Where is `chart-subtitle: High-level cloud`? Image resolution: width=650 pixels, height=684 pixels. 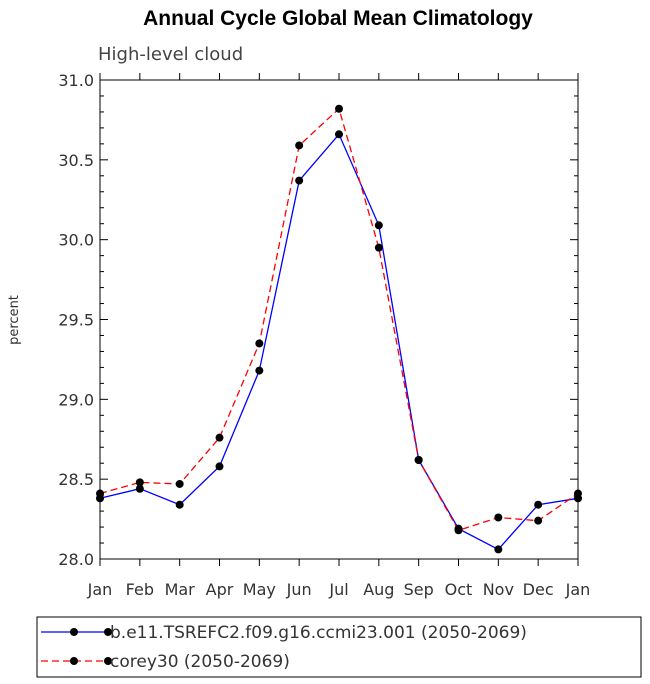
chart-subtitle: High-level cloud is located at coordinates (170, 54).